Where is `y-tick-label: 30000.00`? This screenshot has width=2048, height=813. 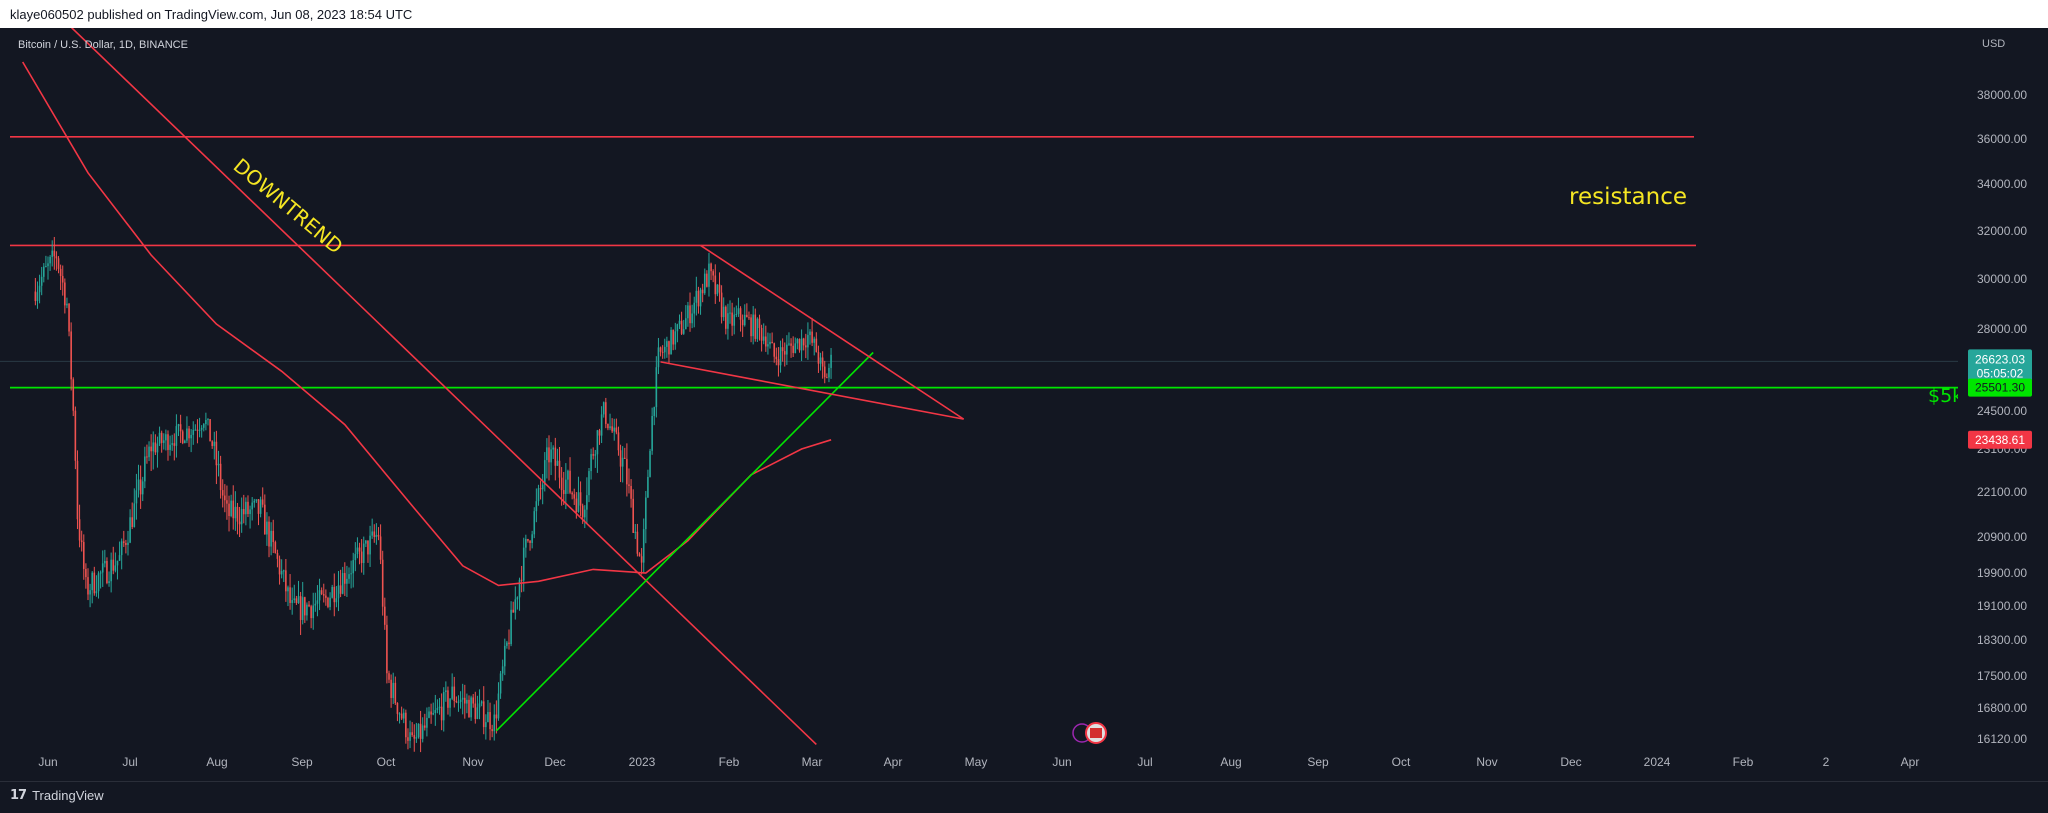
y-tick-label: 30000.00 is located at coordinates (2002, 279).